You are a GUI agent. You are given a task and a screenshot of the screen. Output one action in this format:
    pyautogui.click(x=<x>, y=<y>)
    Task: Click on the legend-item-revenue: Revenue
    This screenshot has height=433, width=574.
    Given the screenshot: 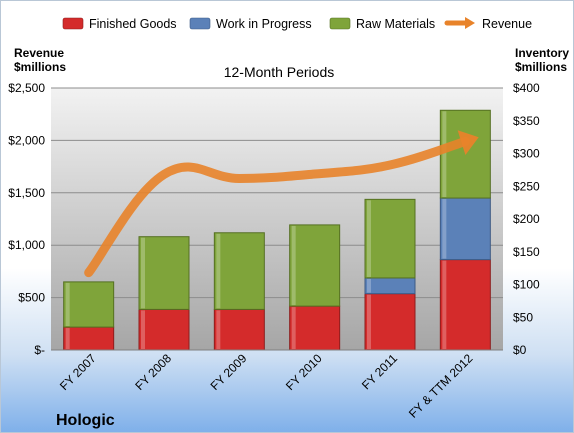 What is the action you would take?
    pyautogui.click(x=488, y=24)
    